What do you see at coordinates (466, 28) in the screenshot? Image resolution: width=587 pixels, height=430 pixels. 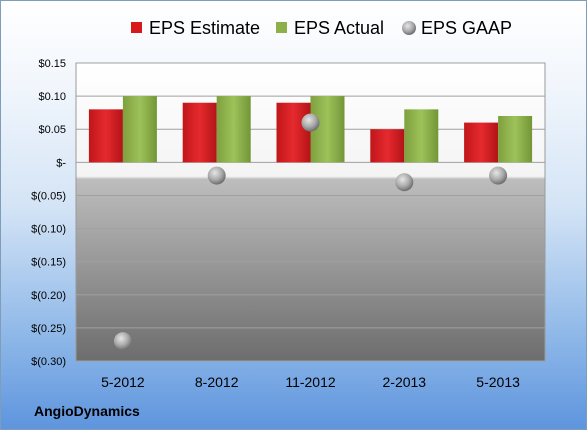 I see `legend-eps-gaap-label: EPS GAAP` at bounding box center [466, 28].